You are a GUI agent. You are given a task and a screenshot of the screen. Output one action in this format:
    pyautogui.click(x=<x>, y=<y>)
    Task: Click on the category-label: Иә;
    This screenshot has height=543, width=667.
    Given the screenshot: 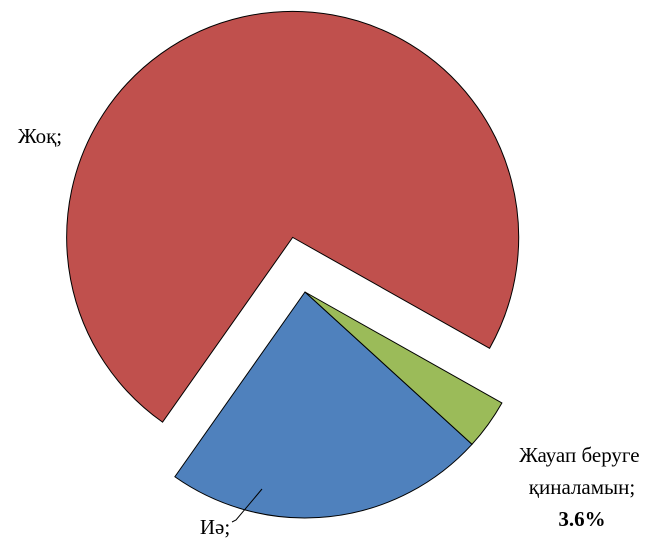 What is the action you would take?
    pyautogui.click(x=215, y=527)
    